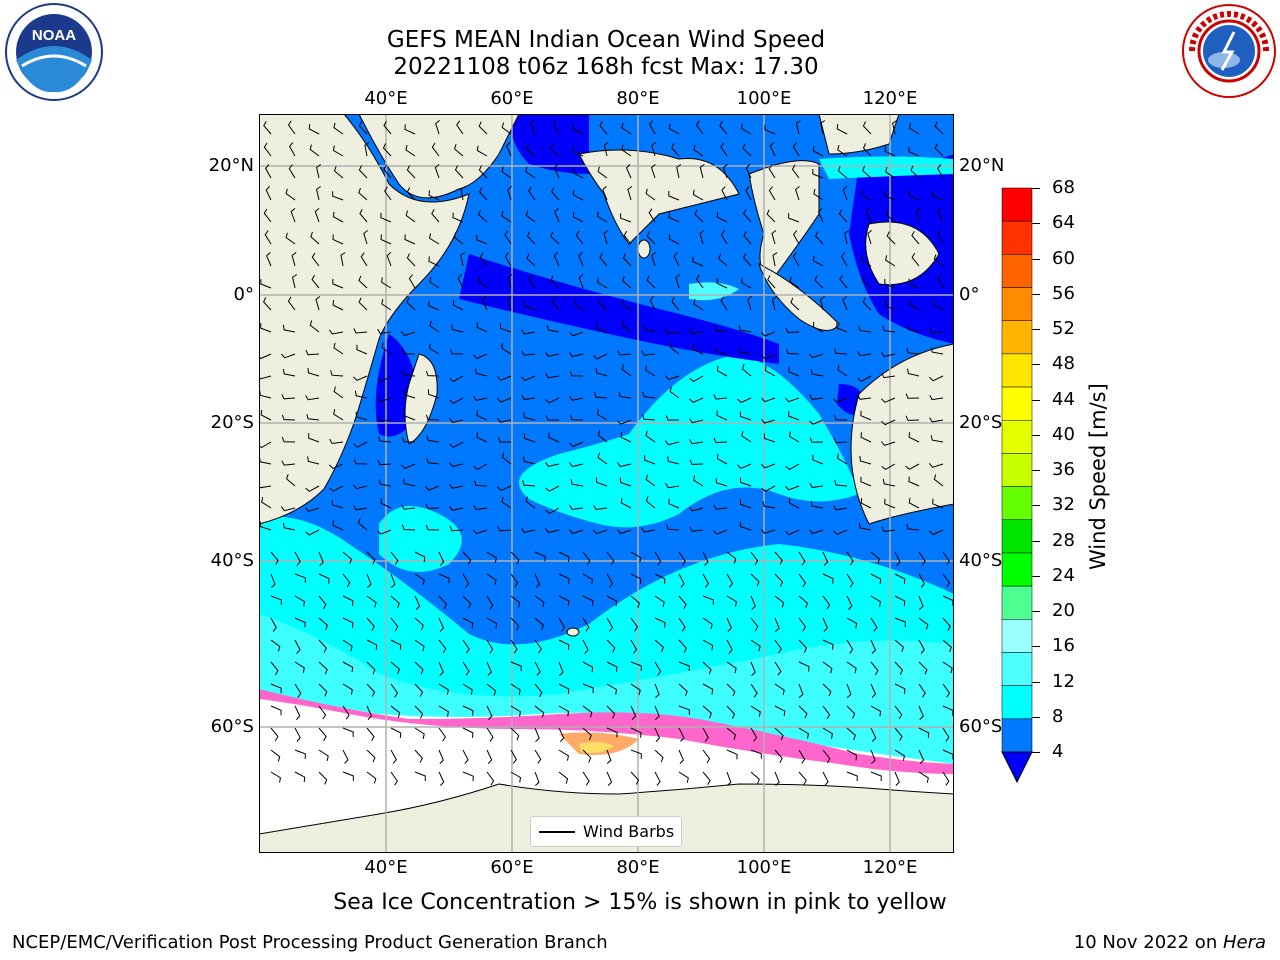  Describe the element at coordinates (638, 98) in the screenshot. I see `lon-tick-top: 80°E` at that location.